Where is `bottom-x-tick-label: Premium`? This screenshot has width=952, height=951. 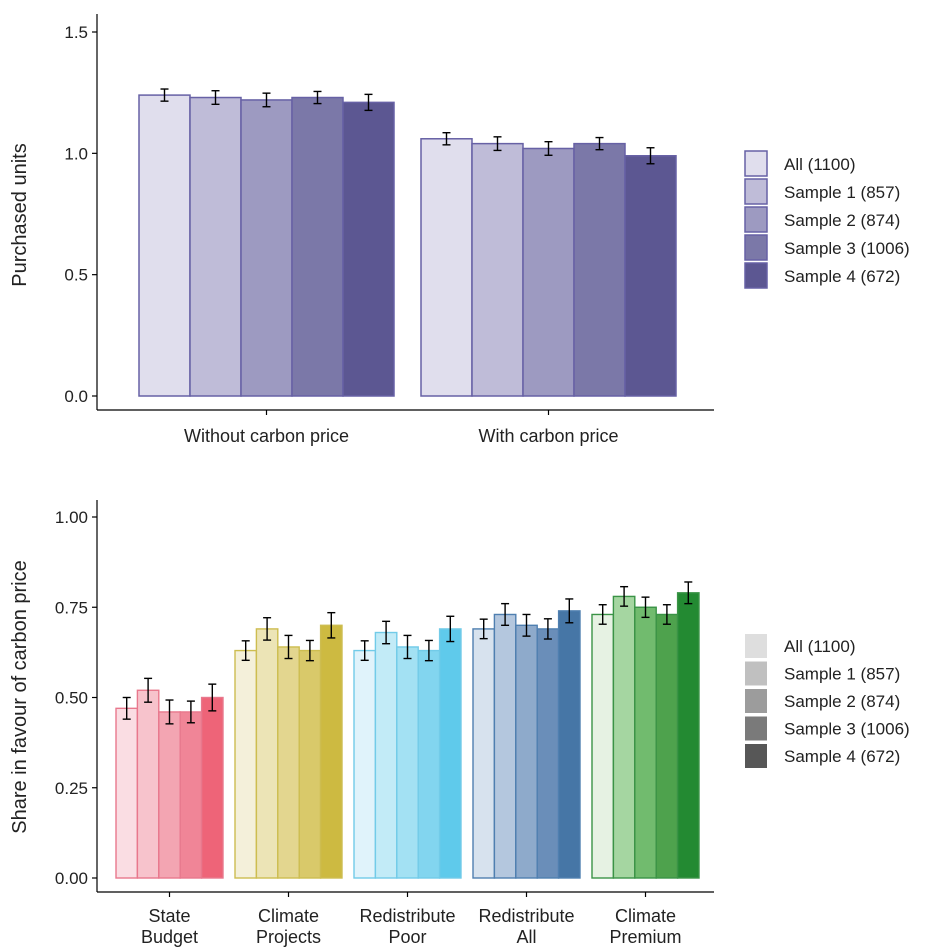 bottom-x-tick-label: Premium is located at coordinates (645, 937).